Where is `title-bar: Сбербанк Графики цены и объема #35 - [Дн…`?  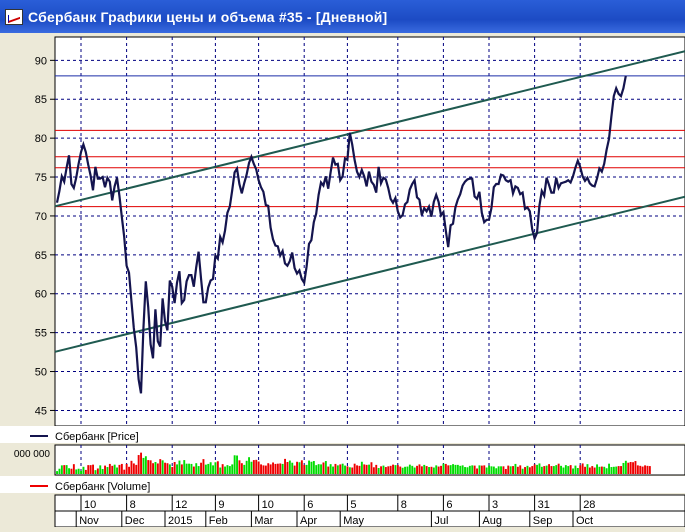
title-bar: Сбербанк Графики цены и объема #35 - [Дн… is located at coordinates (342, 16).